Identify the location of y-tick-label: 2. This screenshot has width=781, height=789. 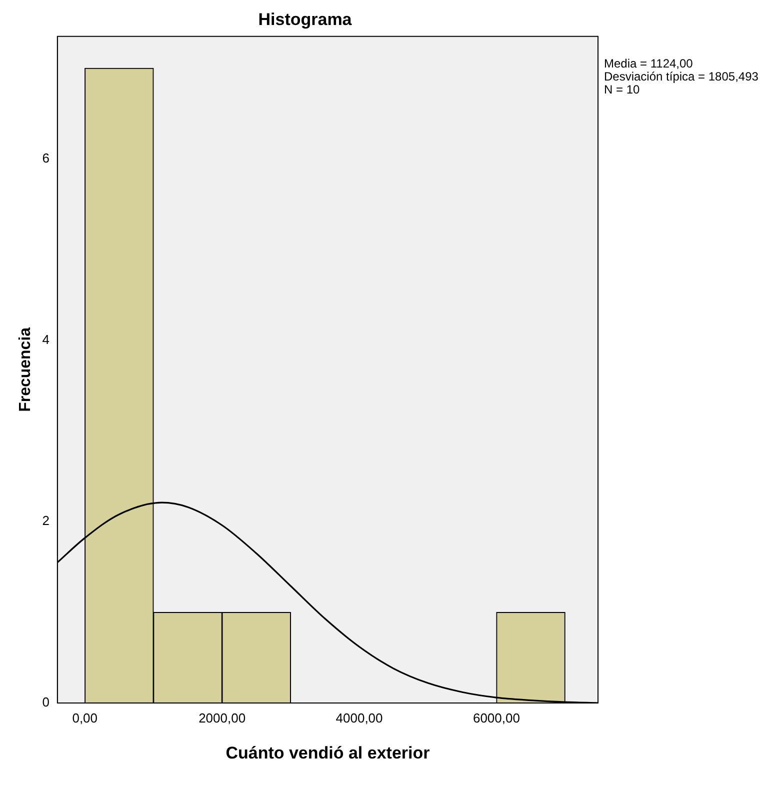
(46, 520).